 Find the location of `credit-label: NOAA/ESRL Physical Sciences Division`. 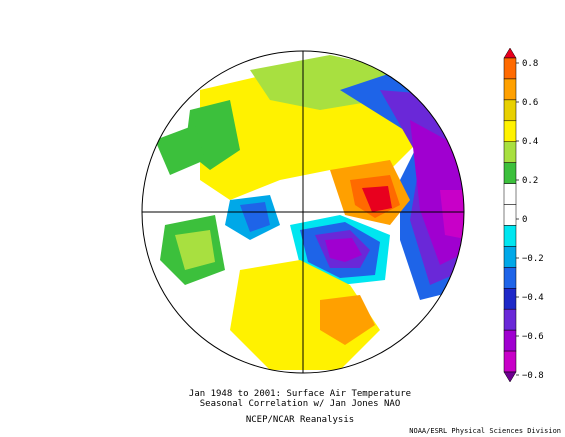

credit-label: NOAA/ESRL Physical Sciences Division is located at coordinates (485, 431).